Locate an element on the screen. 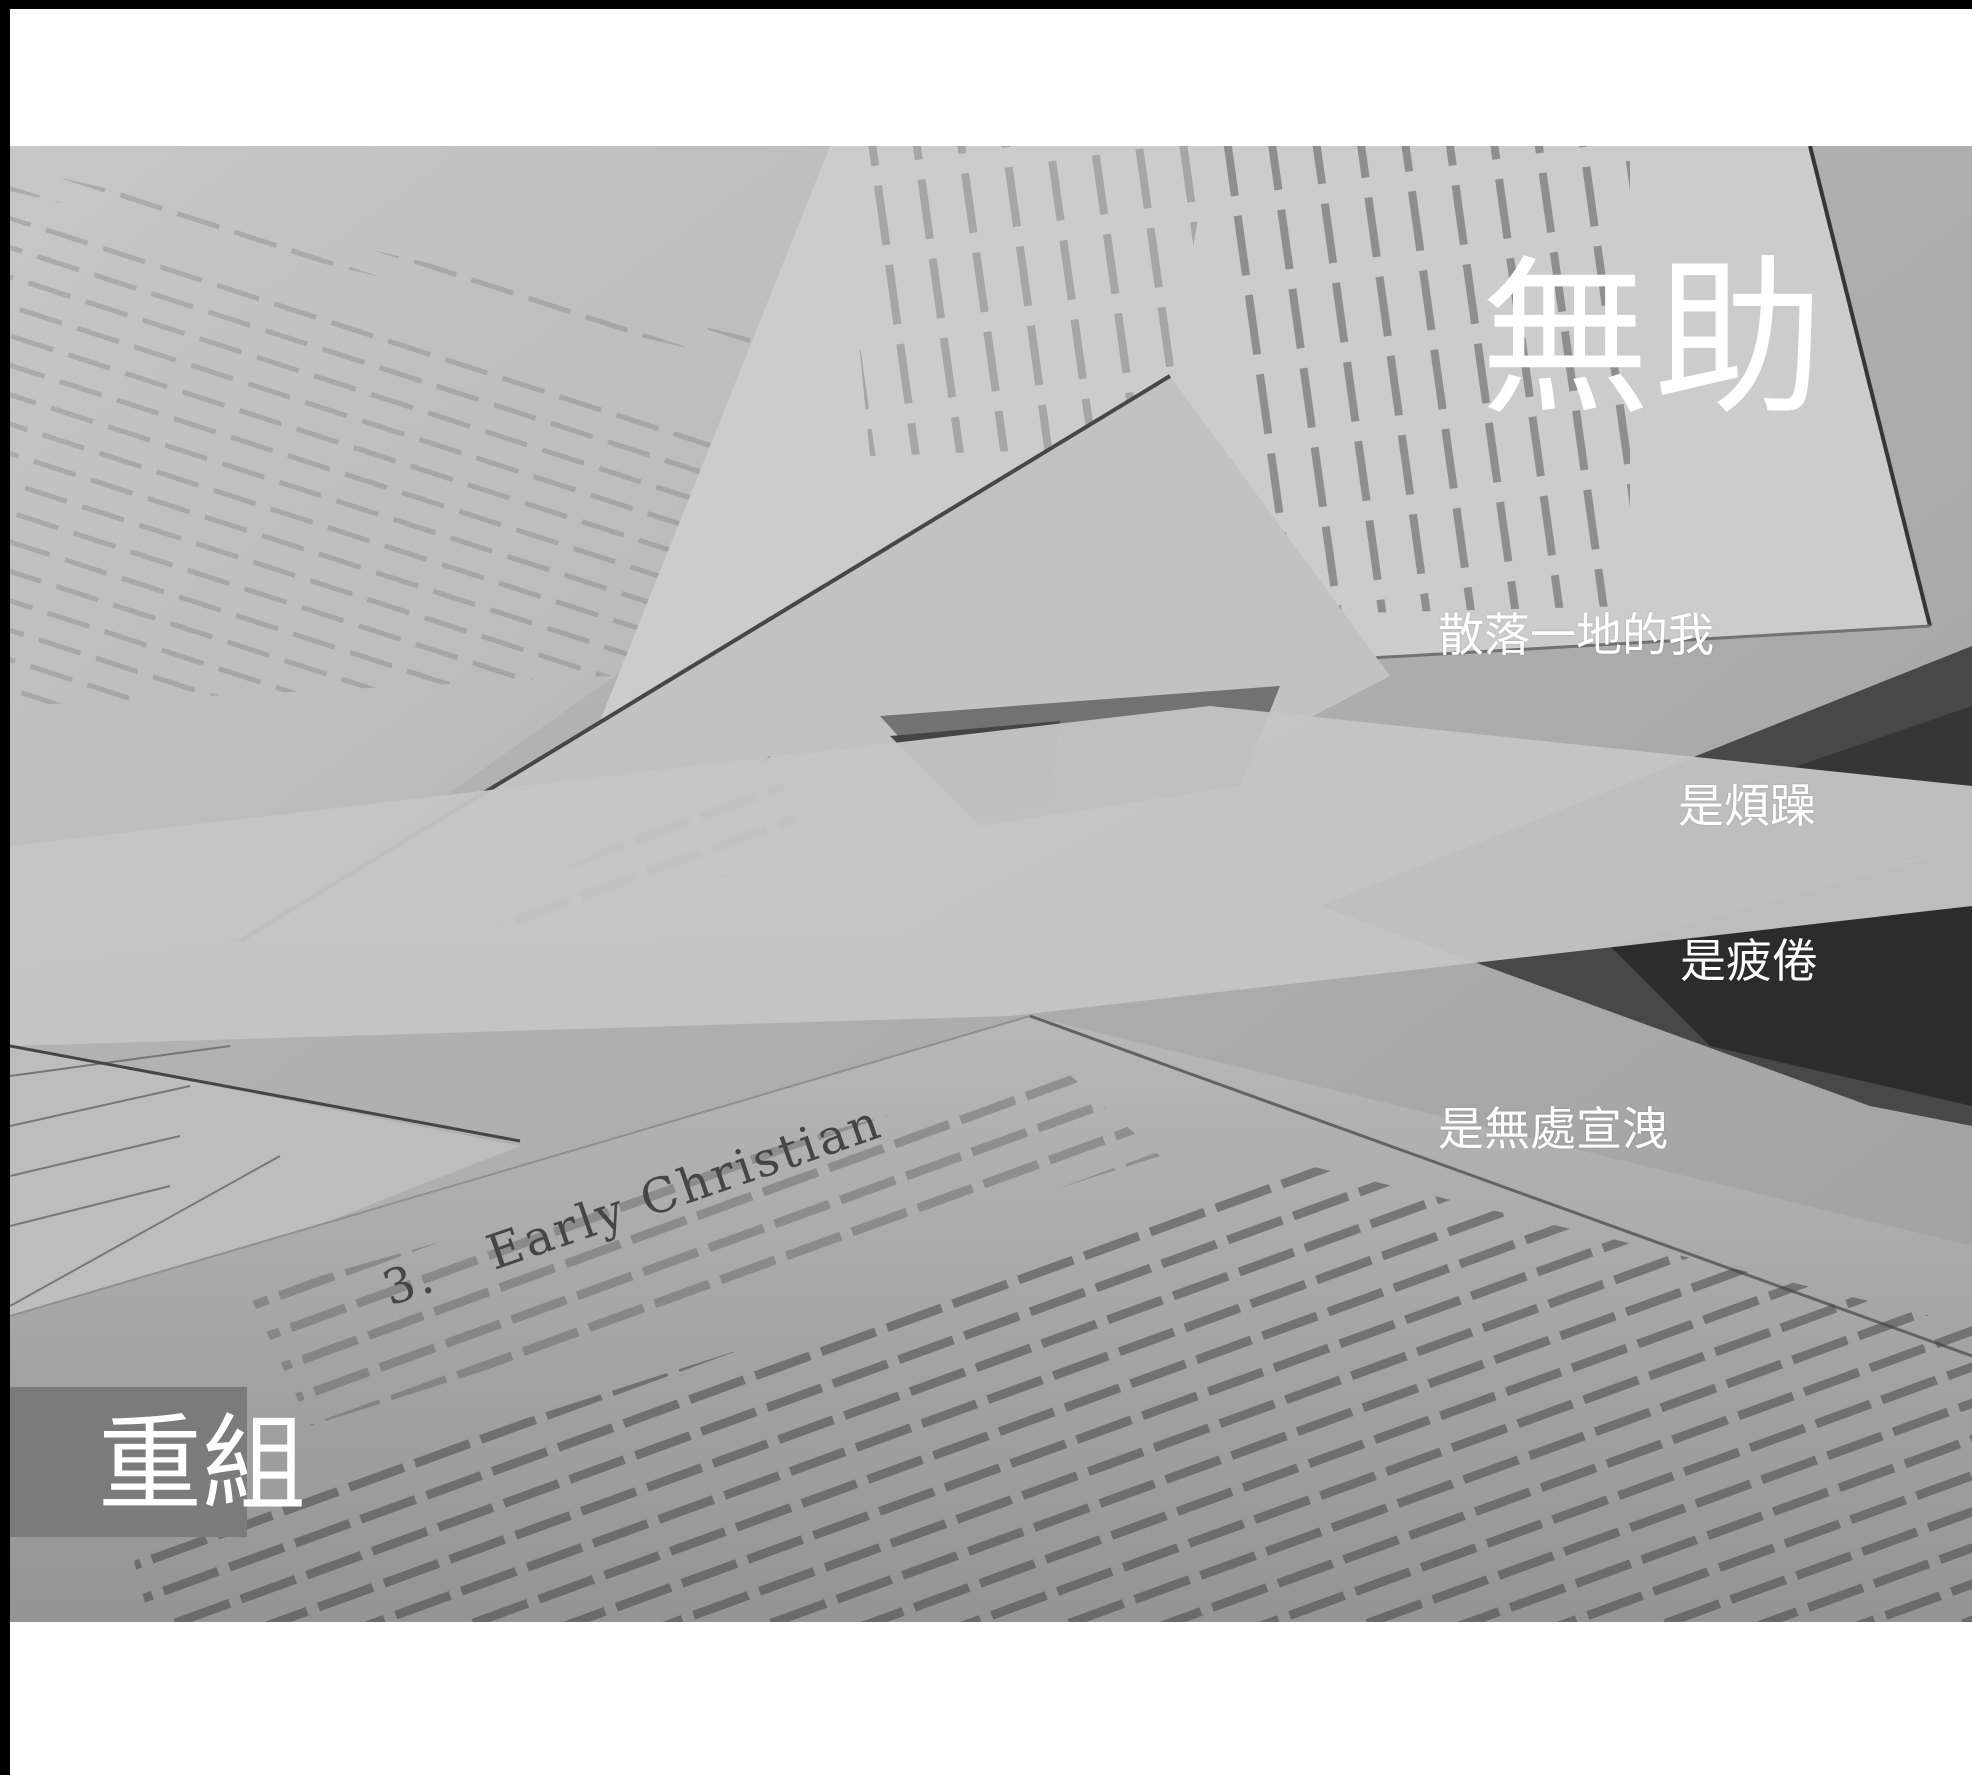 Image resolution: width=1972 pixels, height=1775 pixels. heading-title: 無助 is located at coordinates (1654, 340).